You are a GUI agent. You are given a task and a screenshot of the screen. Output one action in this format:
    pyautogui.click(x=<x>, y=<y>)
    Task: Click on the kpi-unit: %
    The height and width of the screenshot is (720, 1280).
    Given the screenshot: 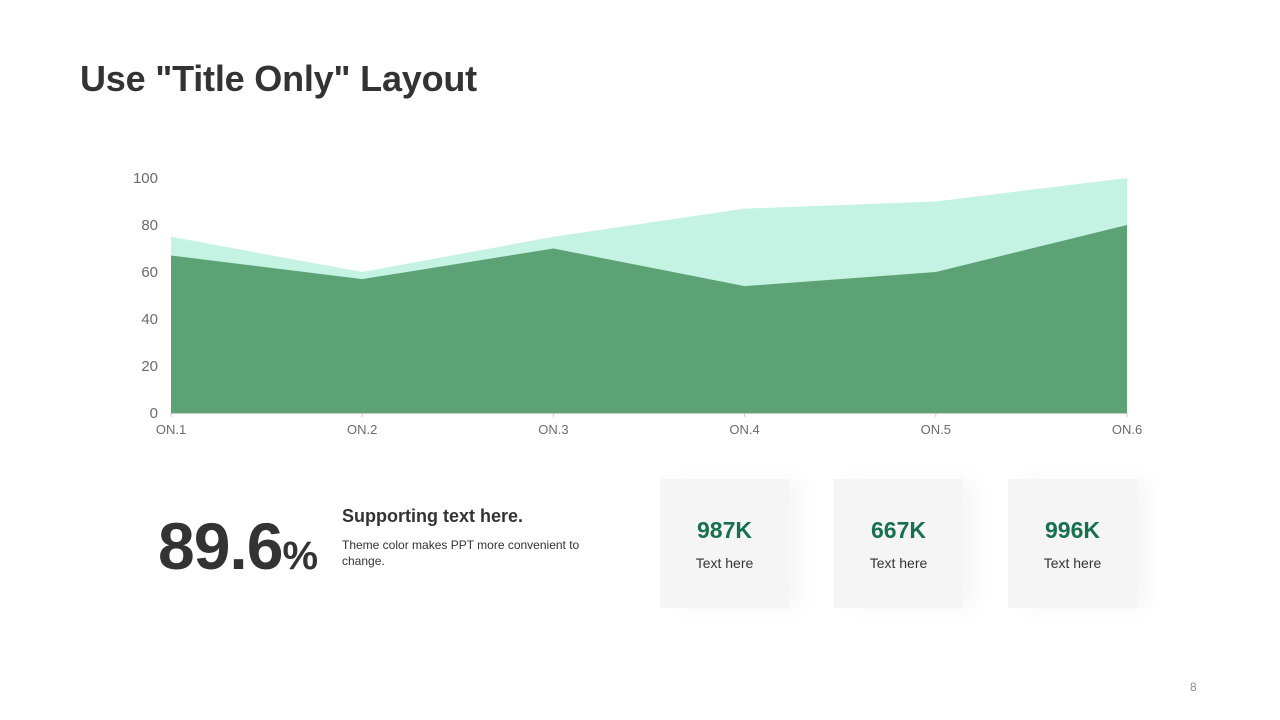 What is the action you would take?
    pyautogui.click(x=300, y=556)
    